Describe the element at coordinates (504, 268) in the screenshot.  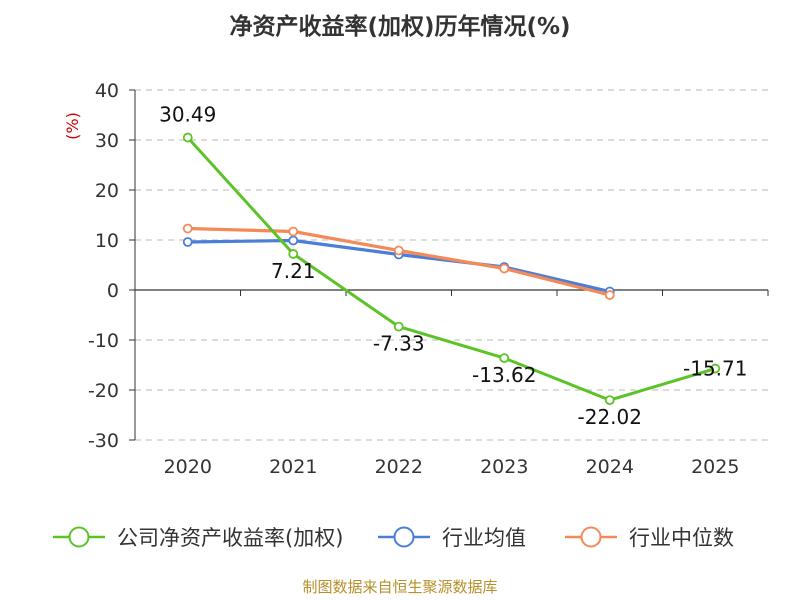
I see `series-2-point-2023` at that location.